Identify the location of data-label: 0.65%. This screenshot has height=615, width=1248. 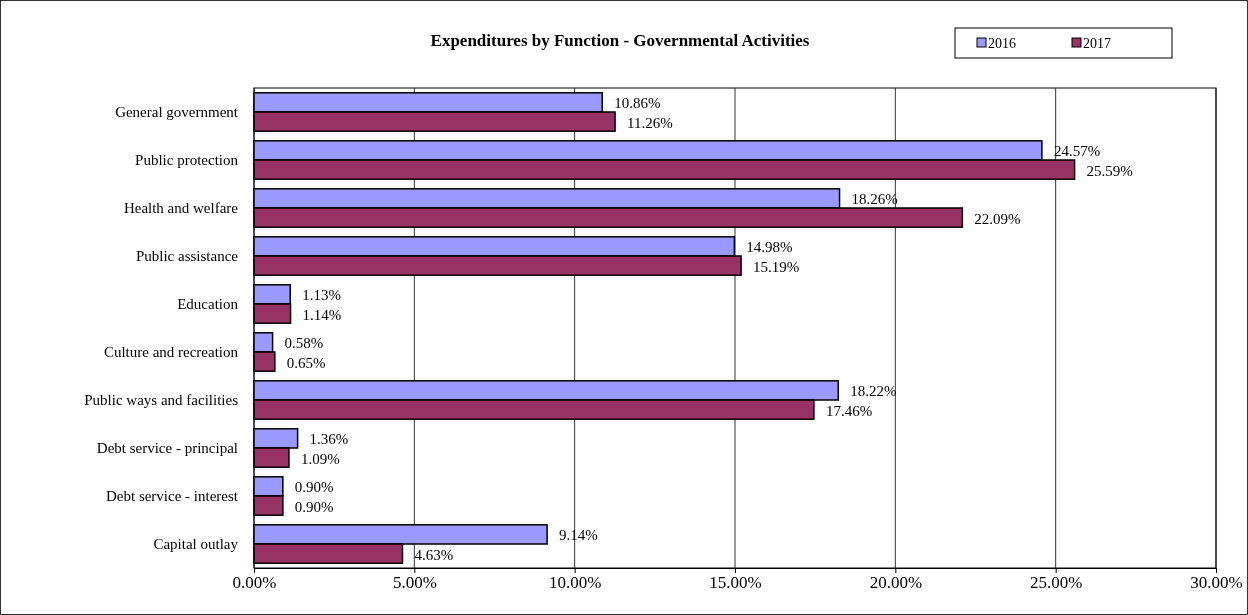
(306, 362).